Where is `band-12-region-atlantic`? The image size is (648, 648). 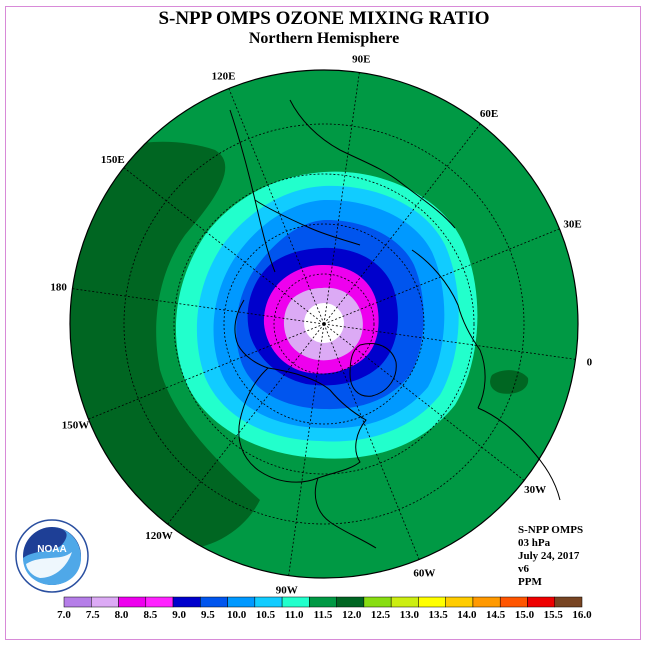 band-12-region-atlantic is located at coordinates (509, 382).